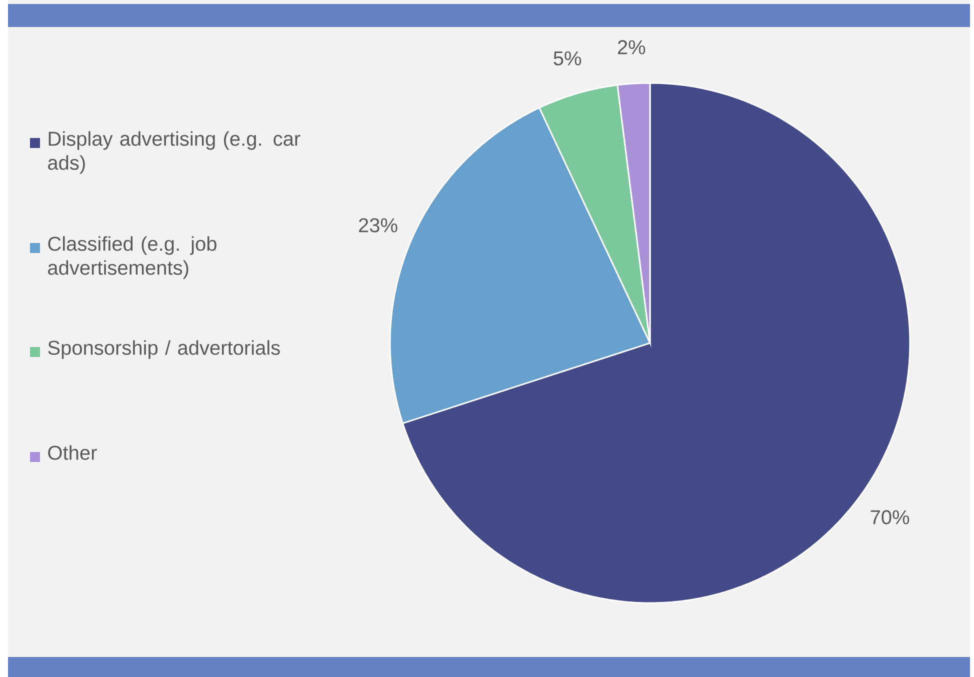 The image size is (974, 677). I want to click on data-label: 5%, so click(568, 58).